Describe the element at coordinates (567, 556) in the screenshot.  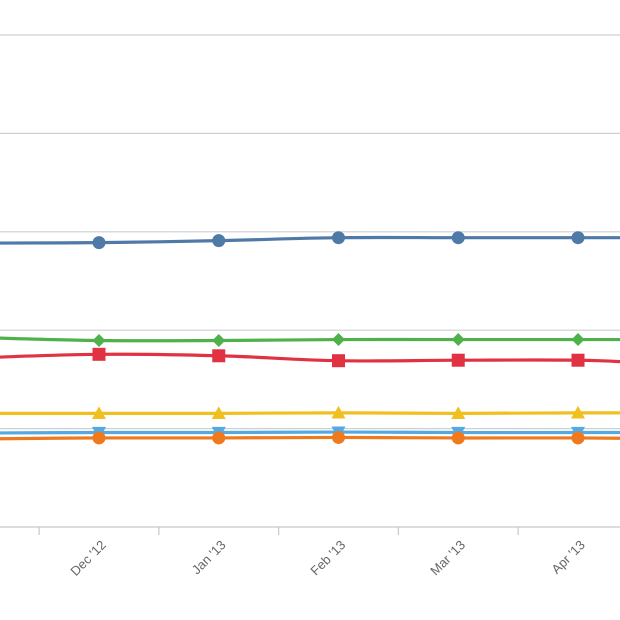
I see `x-tick-label: Apr '13` at that location.